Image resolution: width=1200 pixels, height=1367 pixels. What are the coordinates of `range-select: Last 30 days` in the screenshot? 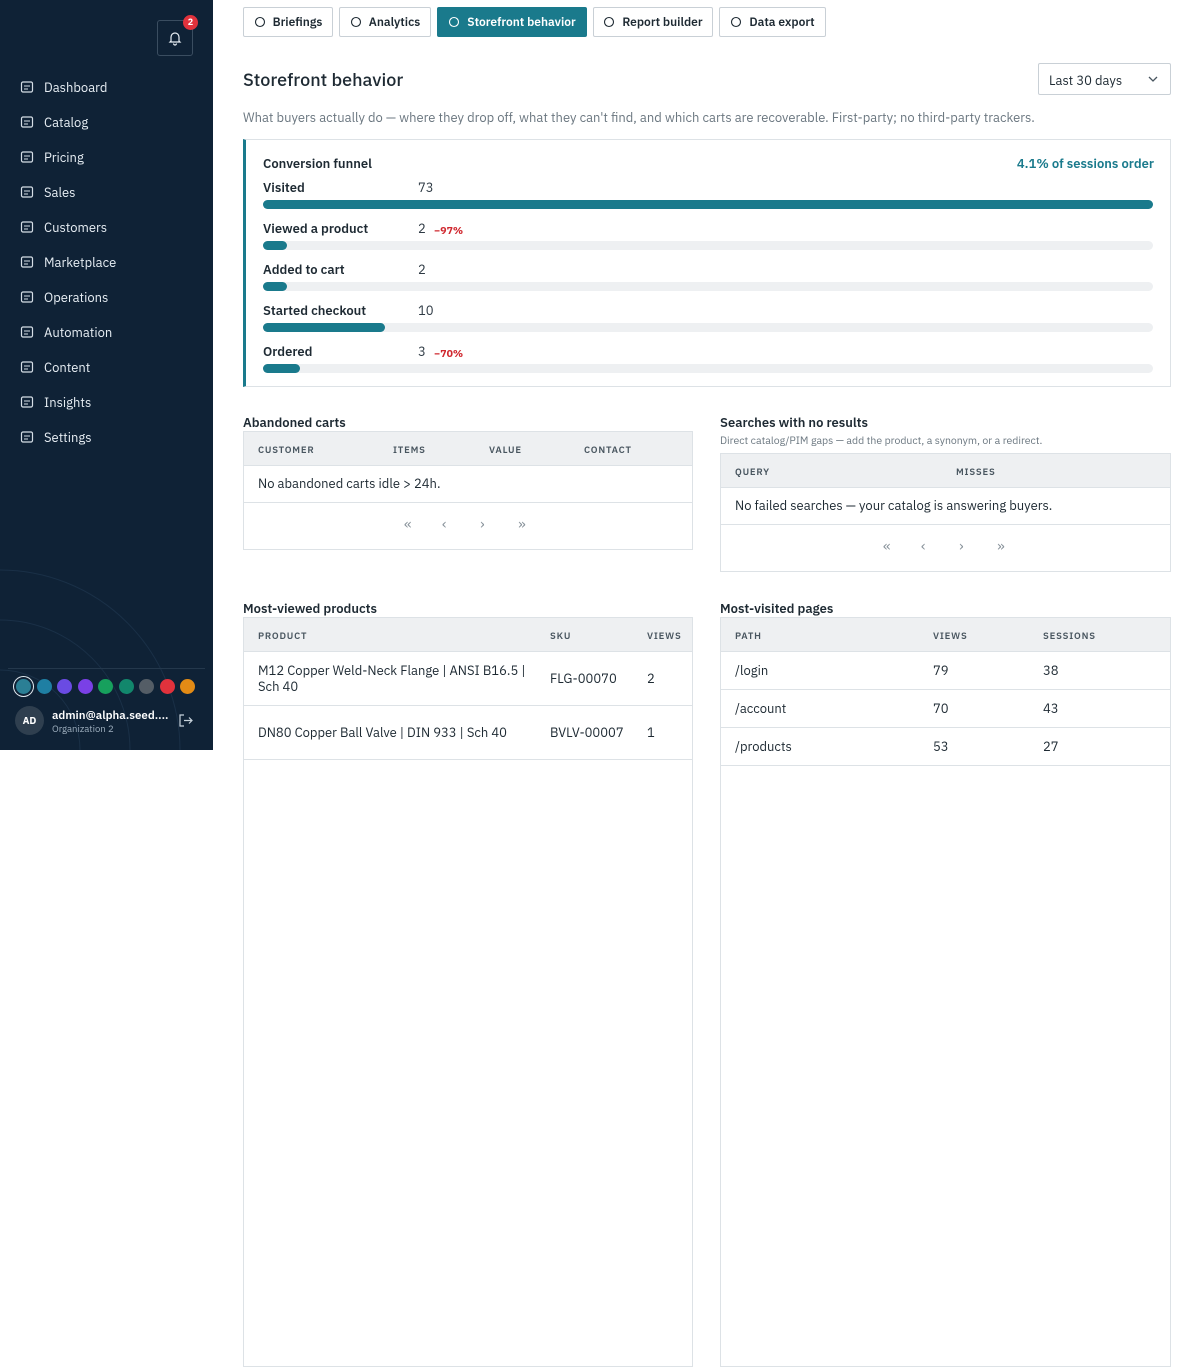 It's located at (1104, 79).